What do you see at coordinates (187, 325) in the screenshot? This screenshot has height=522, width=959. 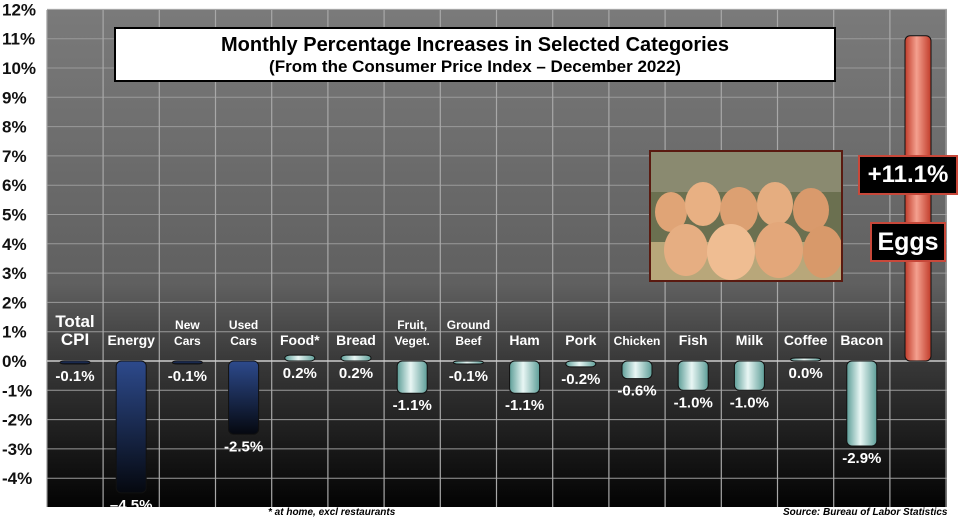 I see `category-label: New` at bounding box center [187, 325].